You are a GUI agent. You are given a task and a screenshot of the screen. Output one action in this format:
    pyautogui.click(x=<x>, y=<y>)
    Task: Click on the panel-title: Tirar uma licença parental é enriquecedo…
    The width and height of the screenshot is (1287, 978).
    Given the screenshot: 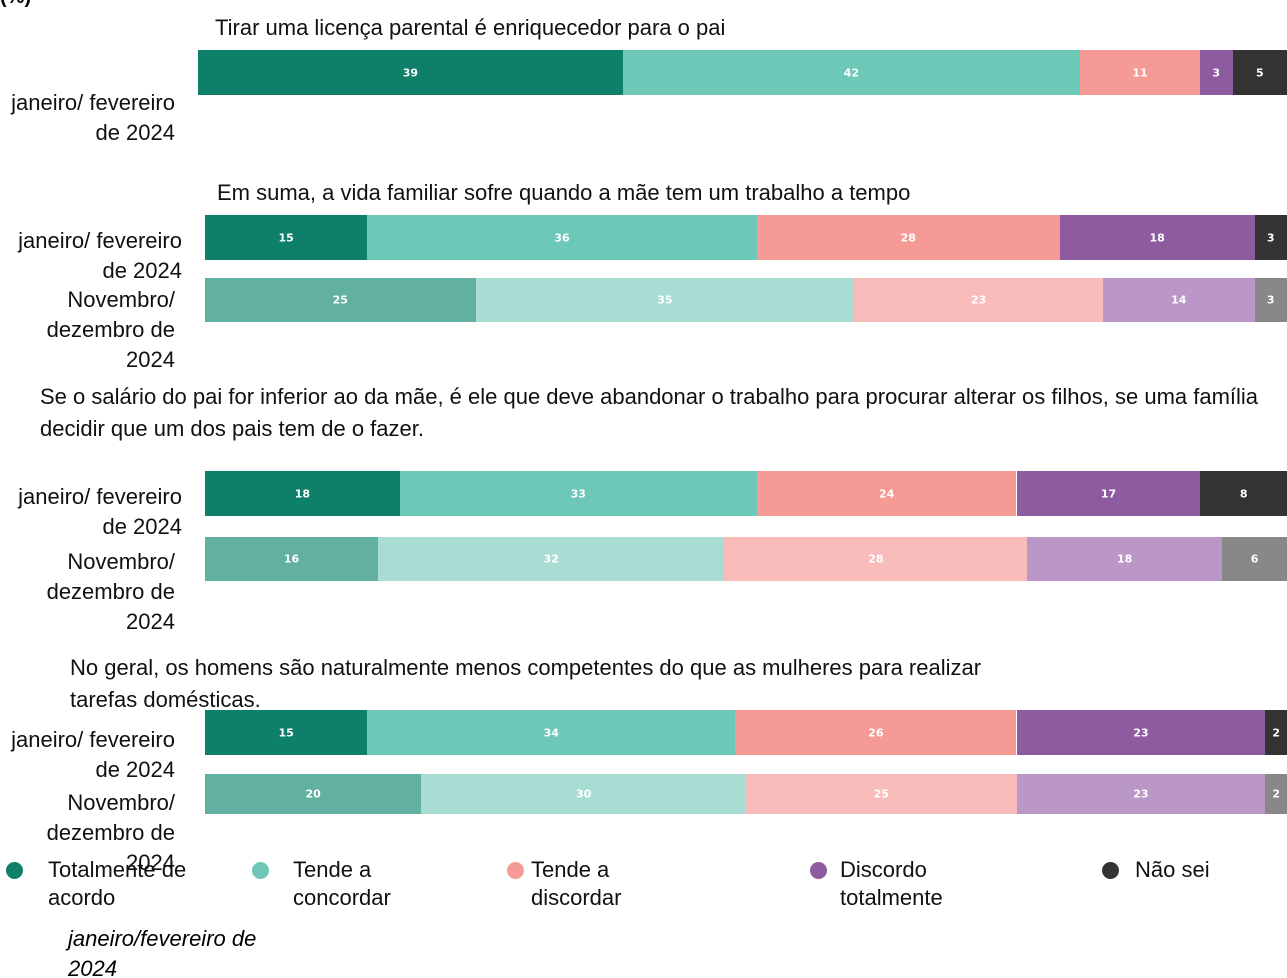 What is the action you would take?
    pyautogui.click(x=470, y=27)
    